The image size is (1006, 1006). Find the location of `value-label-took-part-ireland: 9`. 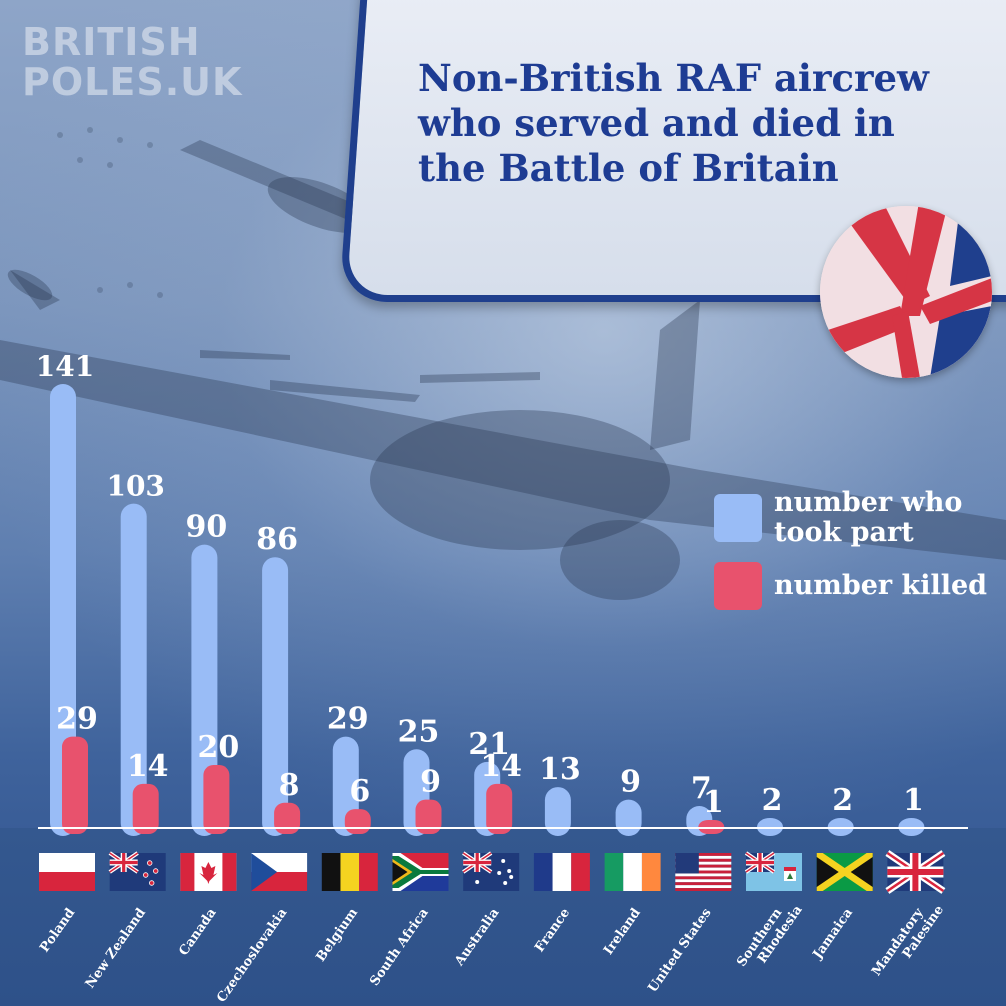

value-label-took-part-ireland: 9 is located at coordinates (630, 782).